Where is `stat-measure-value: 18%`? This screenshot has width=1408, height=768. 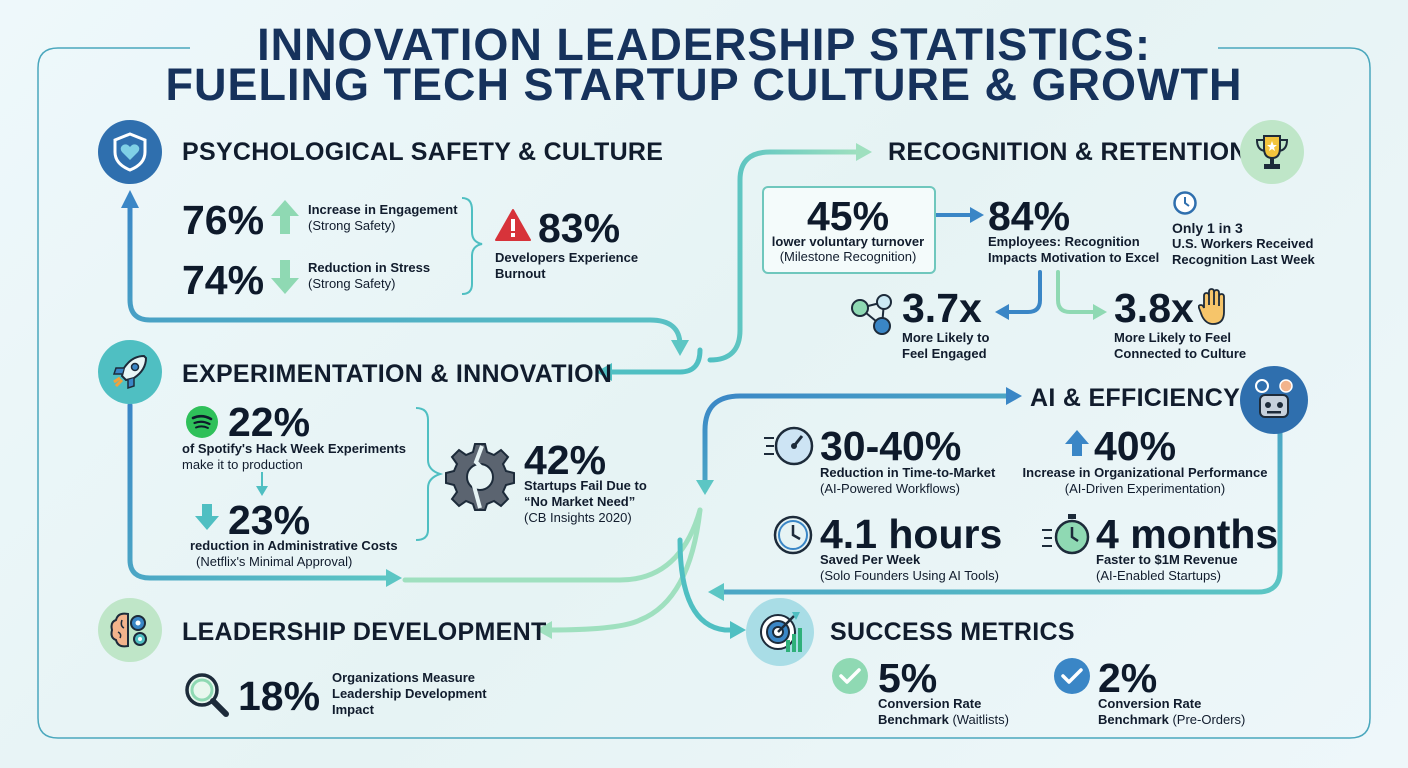 stat-measure-value: 18% is located at coordinates (279, 696).